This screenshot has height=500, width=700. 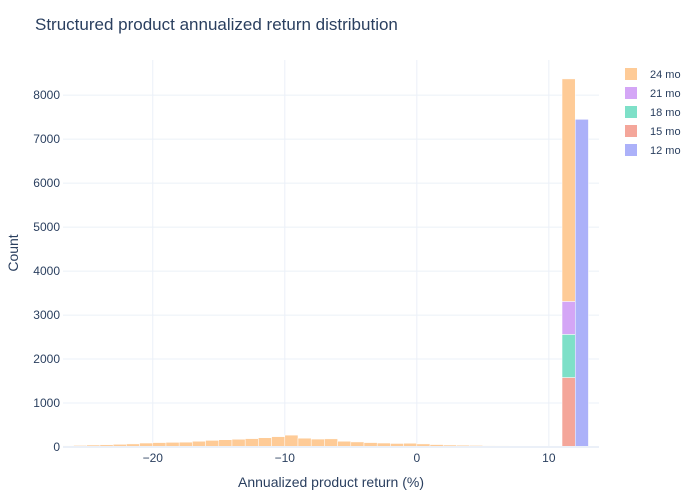 I want to click on legend-item: 21 mo, so click(x=653, y=93).